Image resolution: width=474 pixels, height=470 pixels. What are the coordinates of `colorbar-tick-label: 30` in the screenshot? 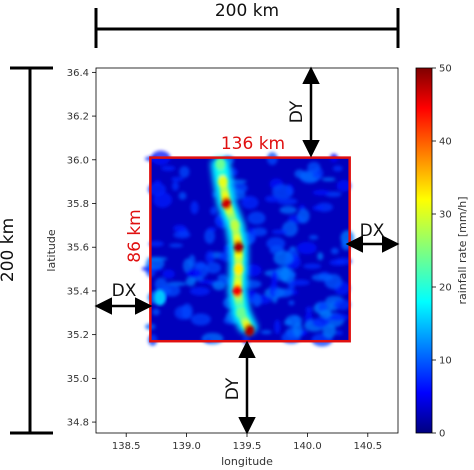 It's located at (445, 215).